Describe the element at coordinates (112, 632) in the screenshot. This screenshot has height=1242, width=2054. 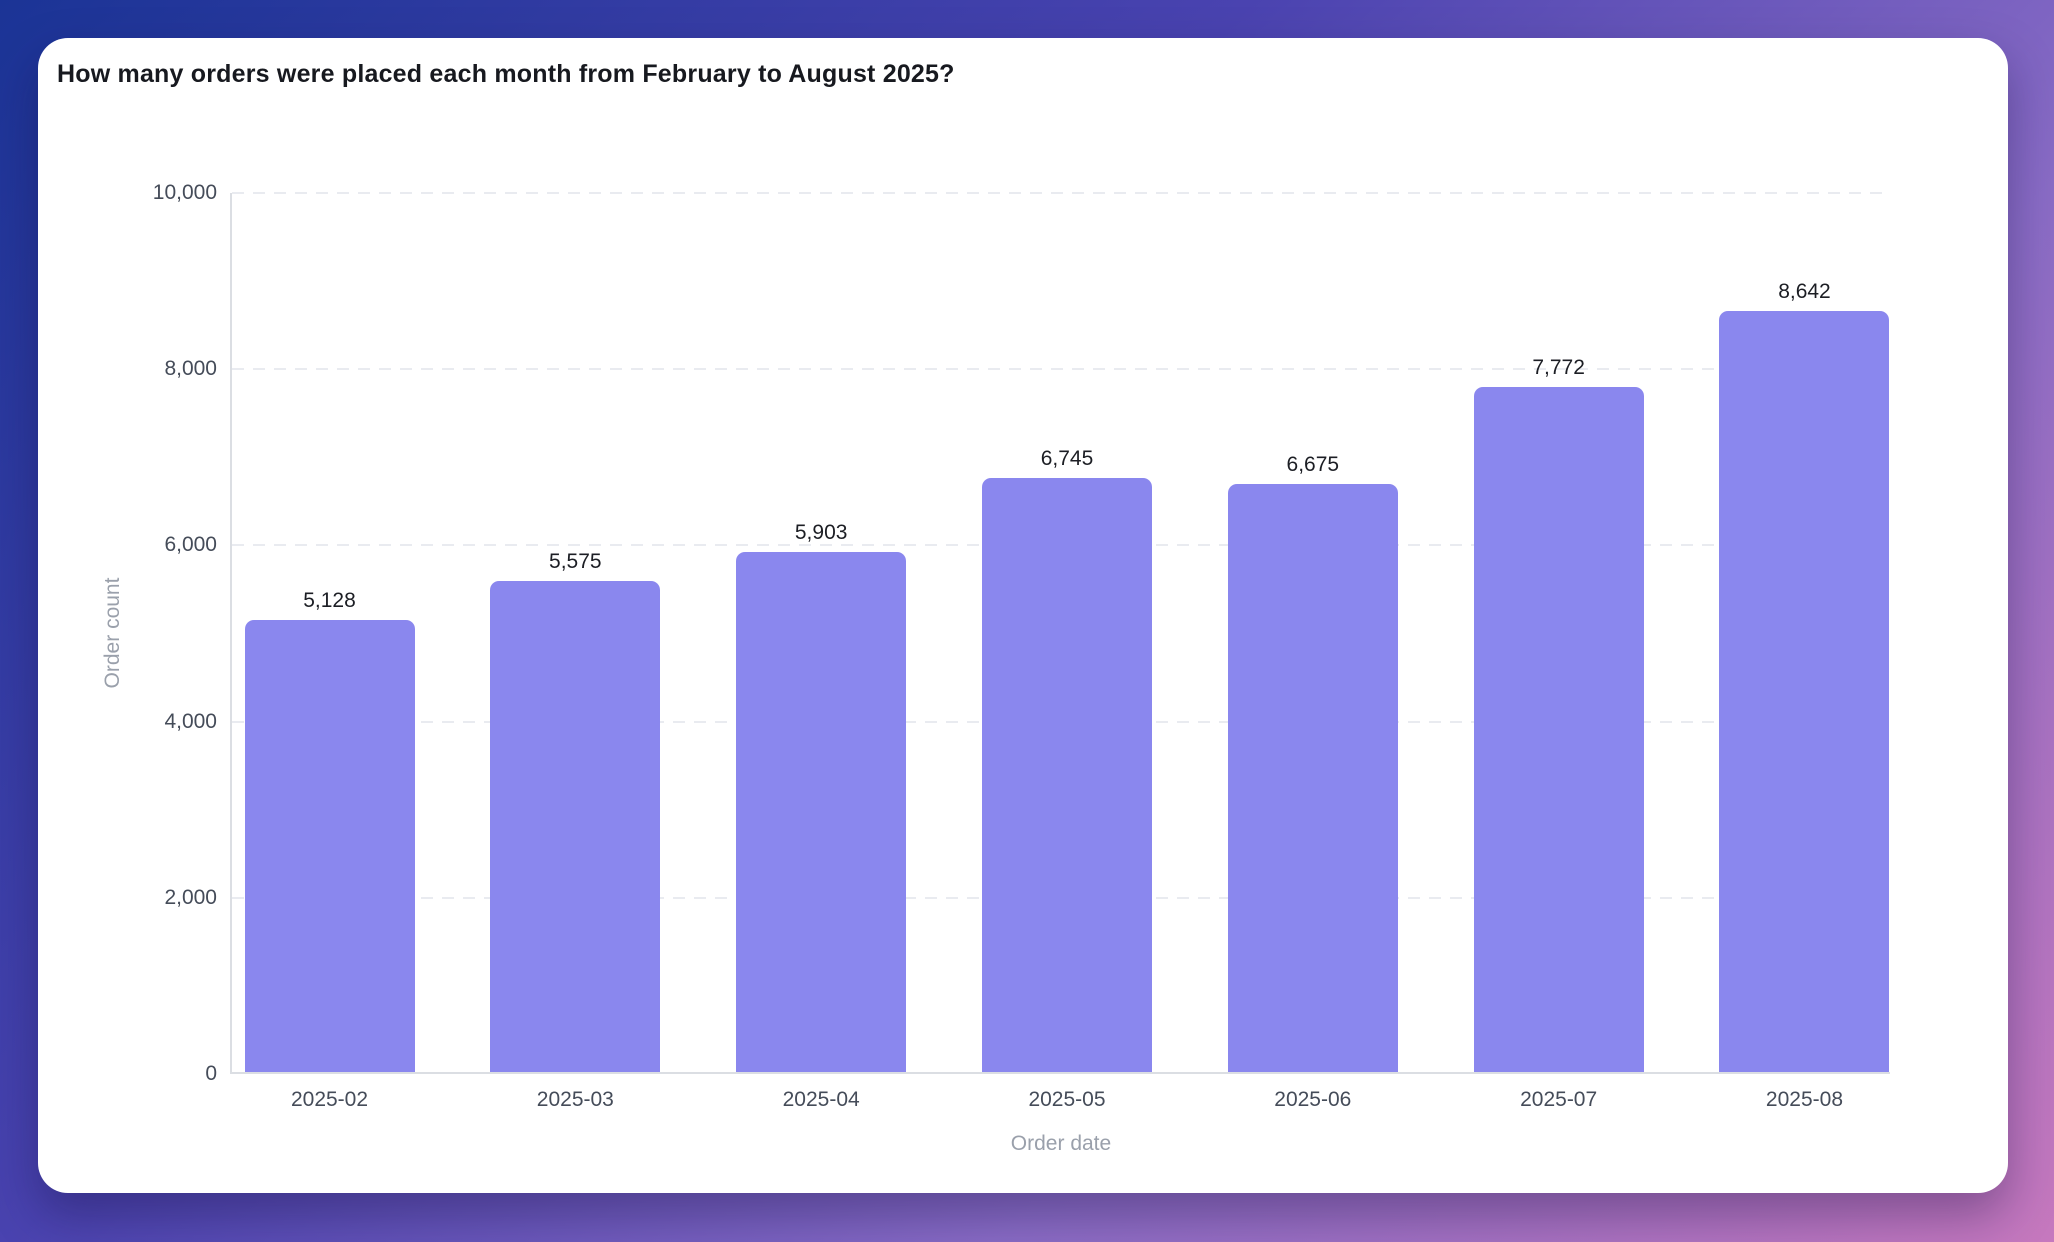
I see `y-axis-title: Order count` at that location.